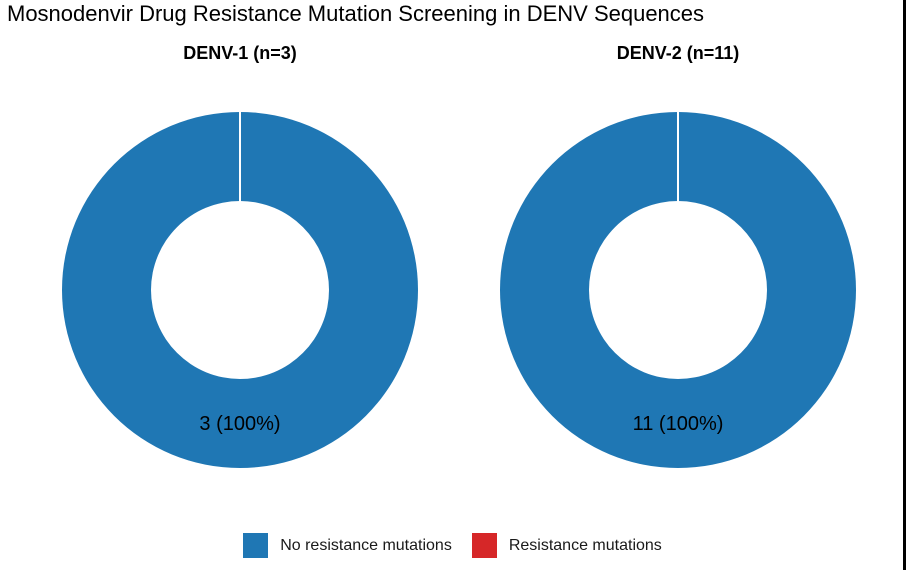 The height and width of the screenshot is (570, 908). I want to click on legend-item-resistance: Resistance mutations, so click(566, 545).